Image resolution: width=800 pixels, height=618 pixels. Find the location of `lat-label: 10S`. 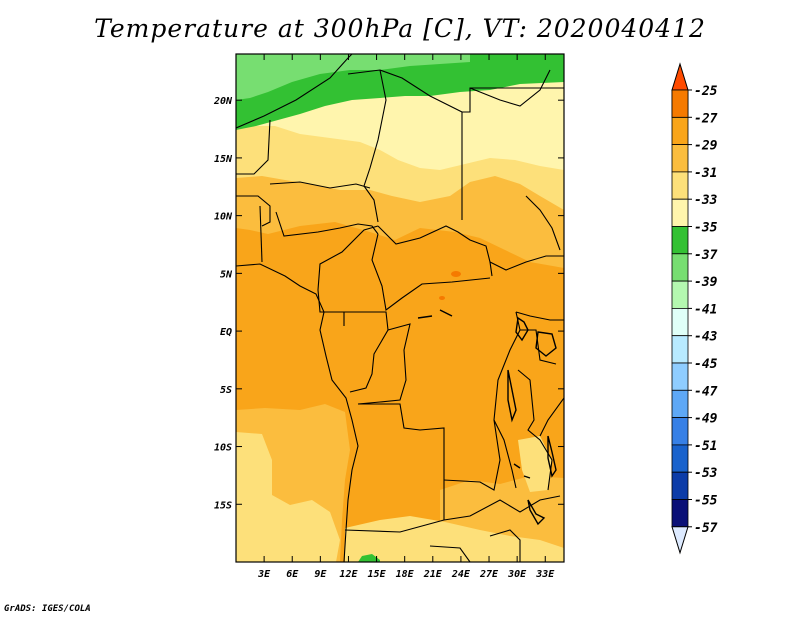

lat-label: 10S is located at coordinates (223, 448).